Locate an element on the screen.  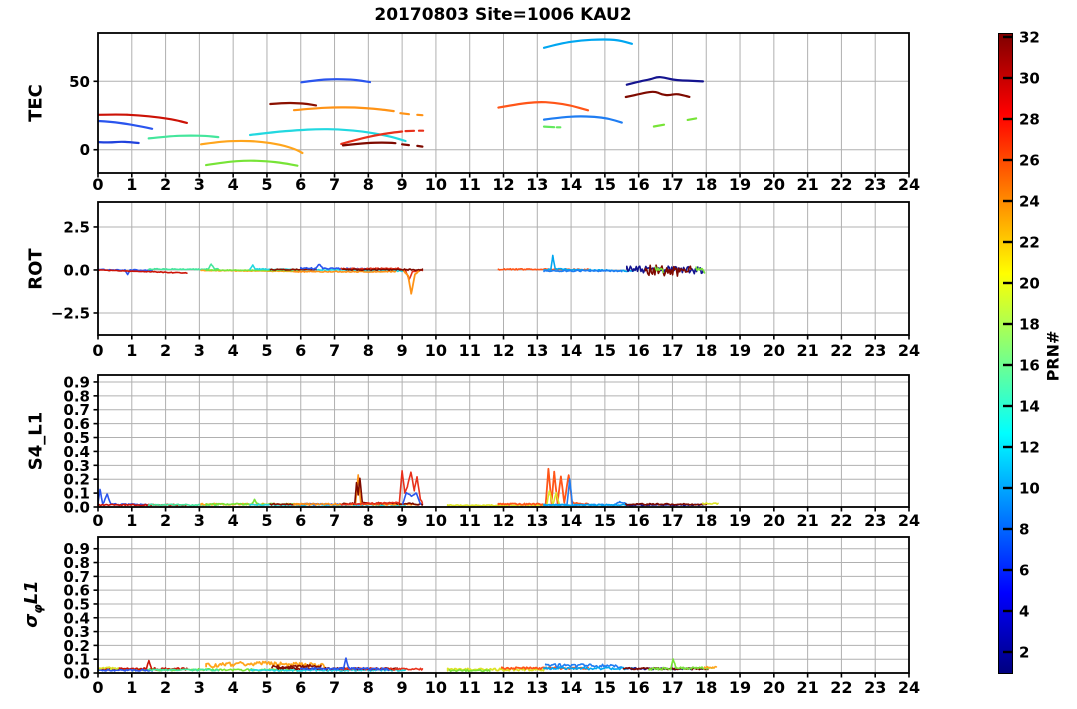
y-tick-label: 0.1 is located at coordinates (76, 494).